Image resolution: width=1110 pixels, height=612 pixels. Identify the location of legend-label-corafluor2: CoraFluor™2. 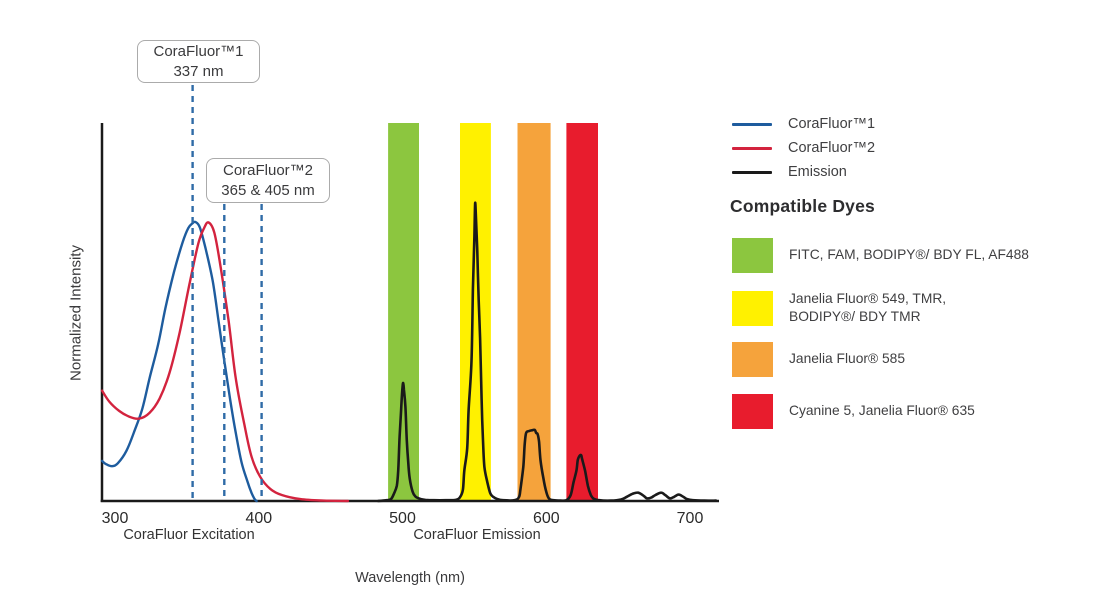
(832, 148).